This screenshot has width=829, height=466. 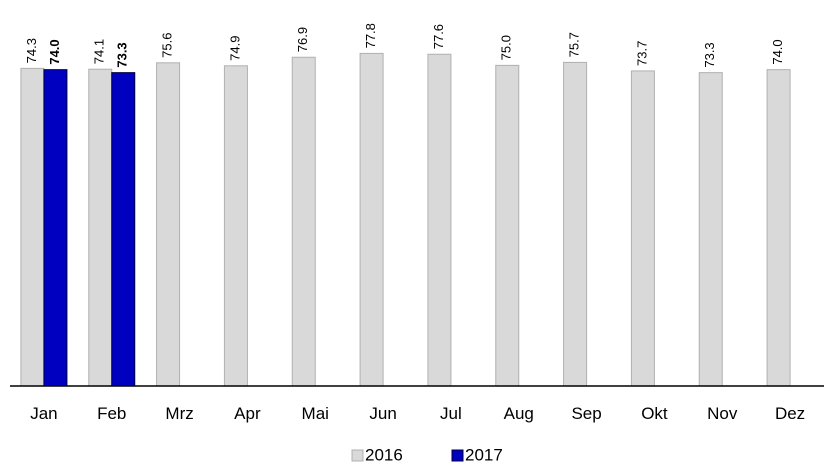 What do you see at coordinates (586, 413) in the screenshot?
I see `x-tick-label: Sep` at bounding box center [586, 413].